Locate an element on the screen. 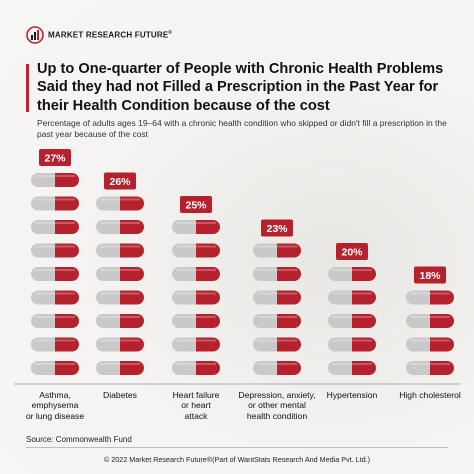 Image resolution: width=474 pixels, height=474 pixels. x-tick-label: Asthma, emphysema or lung disease is located at coordinates (55, 405).